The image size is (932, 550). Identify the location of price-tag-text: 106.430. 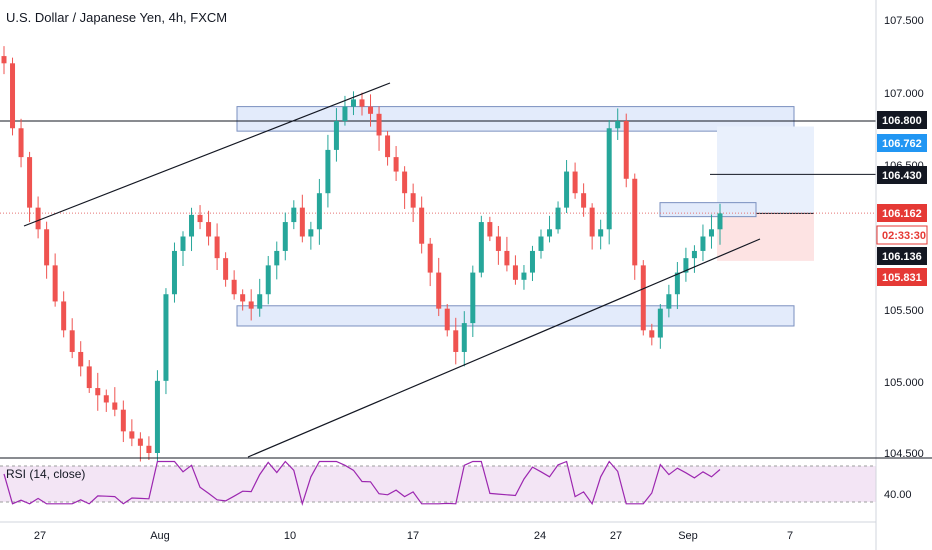
(902, 176).